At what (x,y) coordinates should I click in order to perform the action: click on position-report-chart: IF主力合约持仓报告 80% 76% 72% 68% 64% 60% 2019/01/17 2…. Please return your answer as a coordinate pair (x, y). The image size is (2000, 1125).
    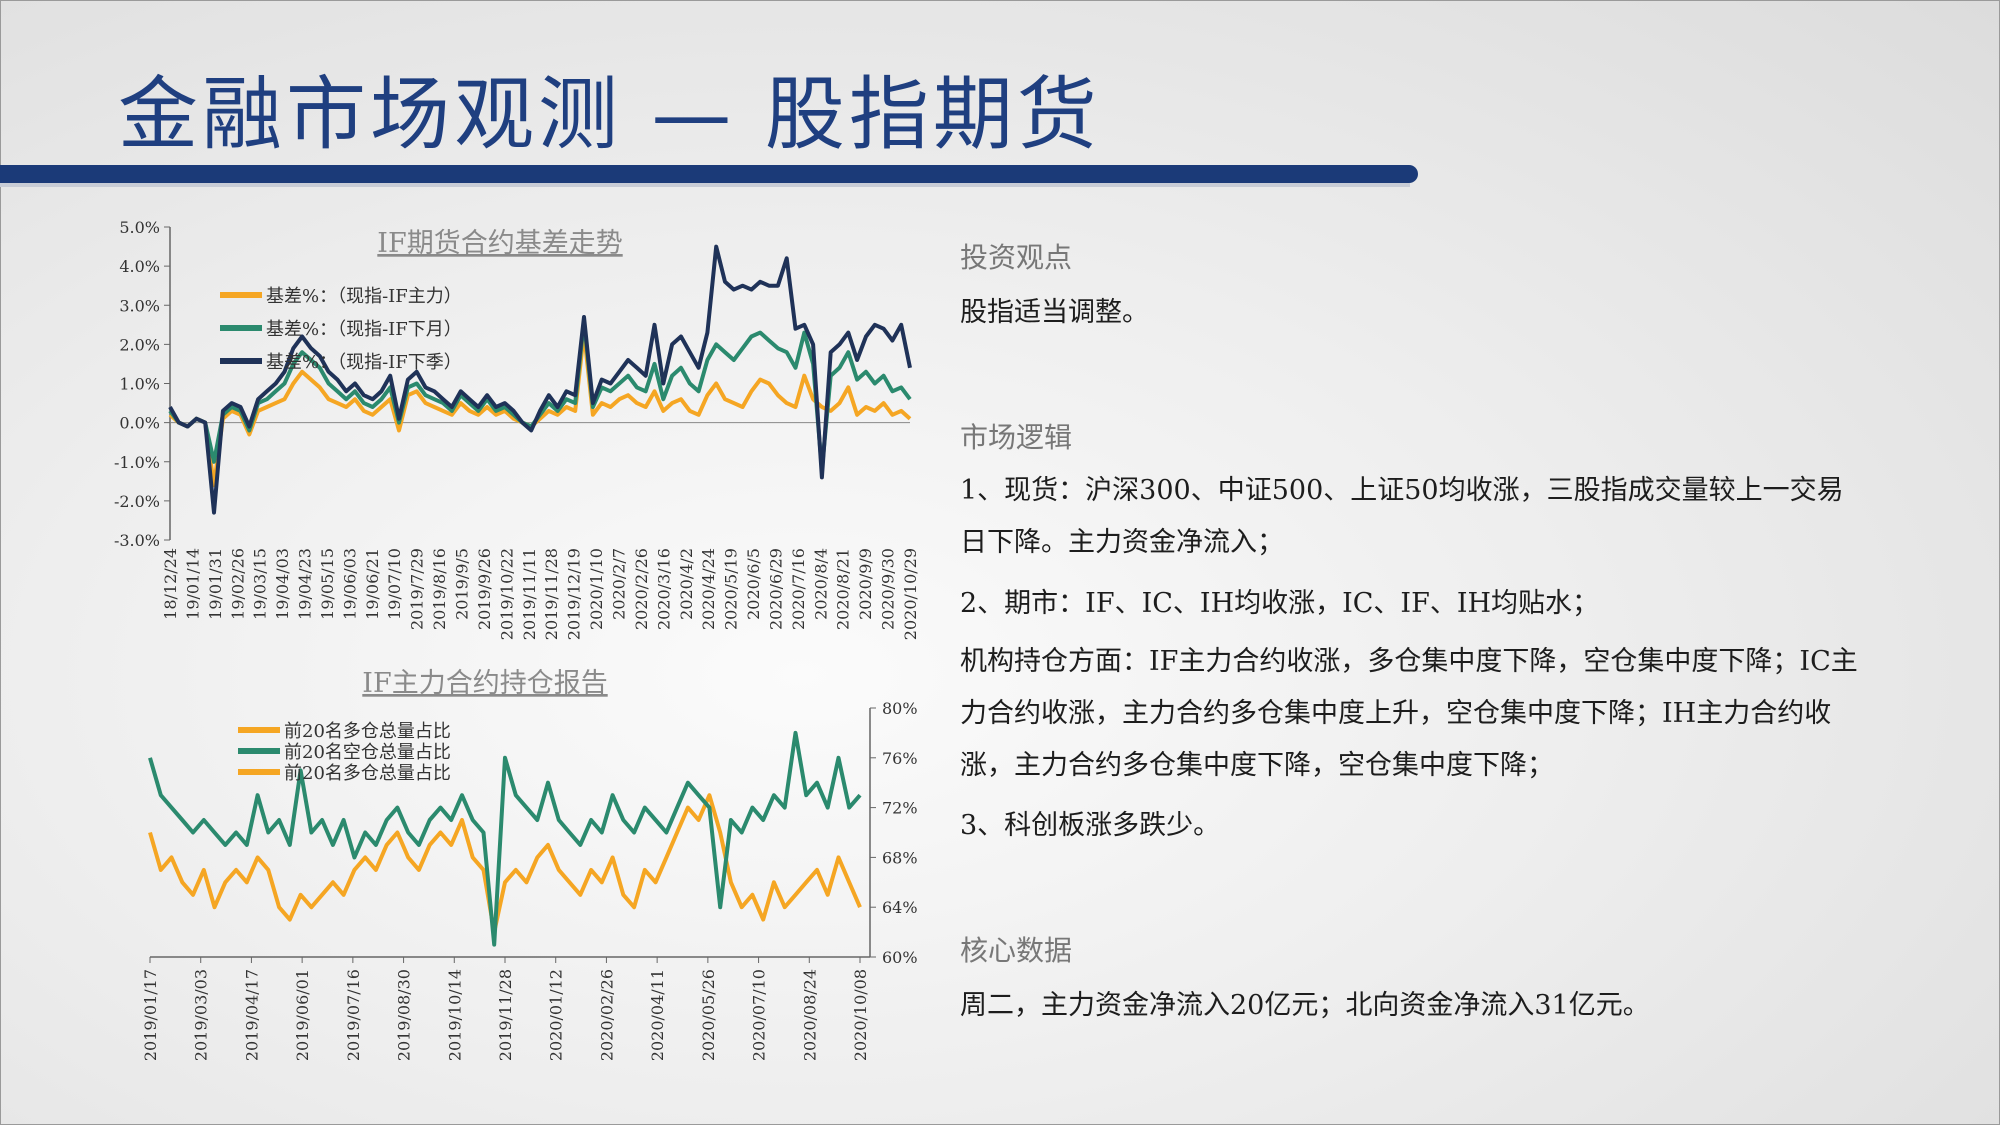
    Looking at the image, I should click on (529, 864).